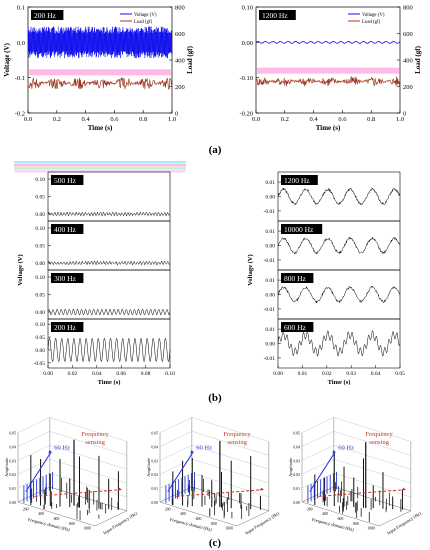  Describe the element at coordinates (297, 180) in the screenshot. I see `frequency-tag: 1200 Hz` at that location.